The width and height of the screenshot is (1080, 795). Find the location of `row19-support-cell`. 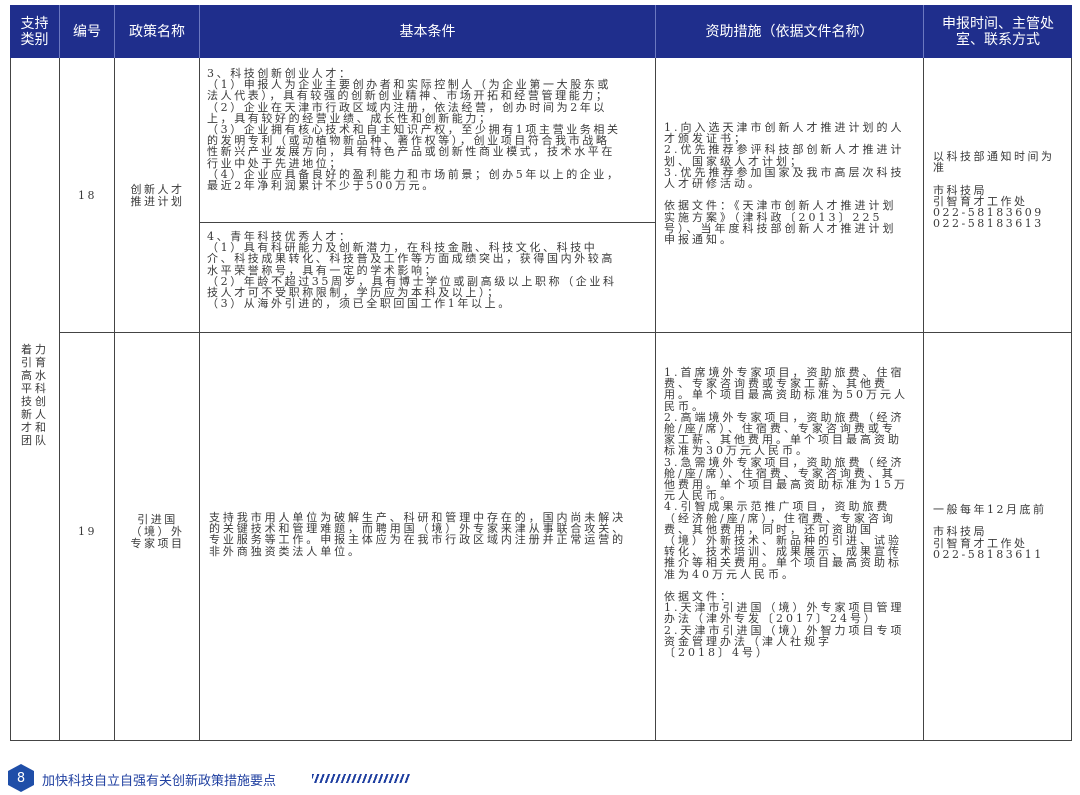

row19-support-cell is located at coordinates (790, 536).